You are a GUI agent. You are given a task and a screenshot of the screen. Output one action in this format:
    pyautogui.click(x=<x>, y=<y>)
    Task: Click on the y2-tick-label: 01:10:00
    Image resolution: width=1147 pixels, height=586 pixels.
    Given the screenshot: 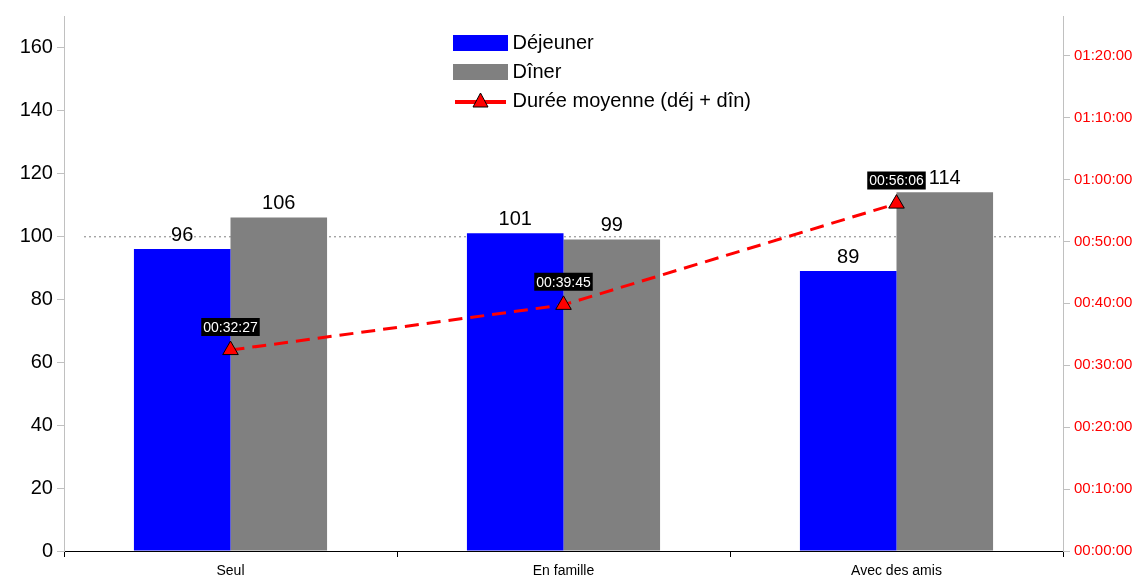 What is the action you would take?
    pyautogui.click(x=1103, y=116)
    